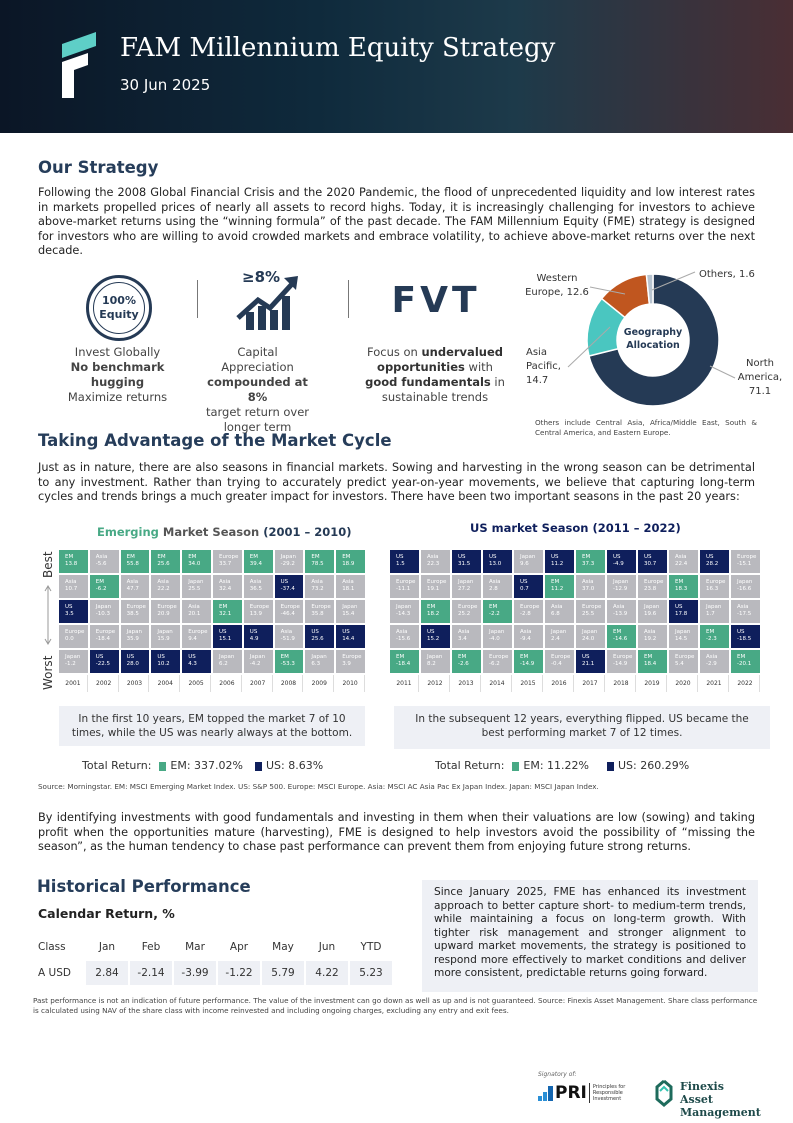 The image size is (793, 1123). I want to click on value-cell: 5.79, so click(283, 973).